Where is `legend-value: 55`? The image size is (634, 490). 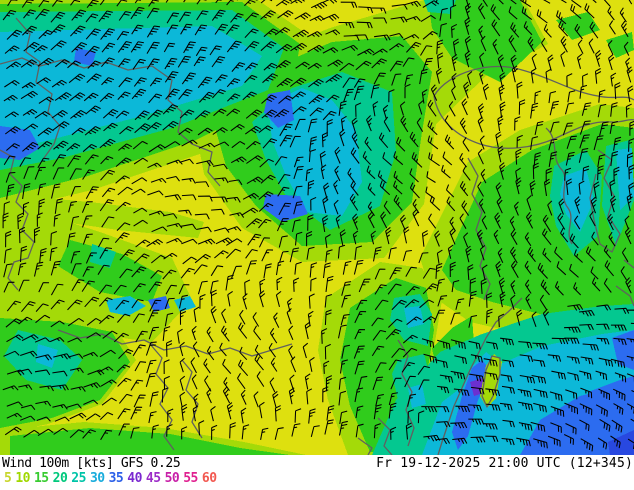 legend-value: 55 is located at coordinates (190, 478).